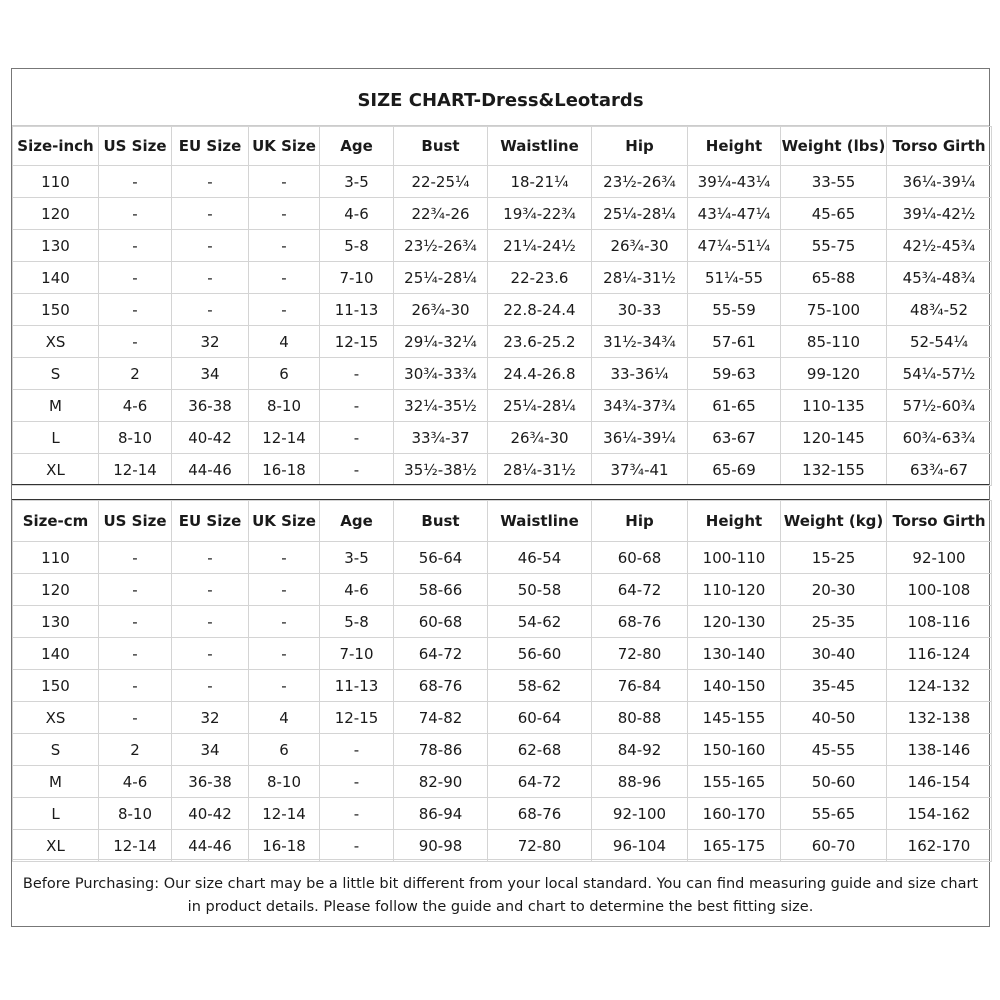 The height and width of the screenshot is (1000, 1000). Describe the element at coordinates (734, 469) in the screenshot. I see `table-cell: 65-69` at that location.